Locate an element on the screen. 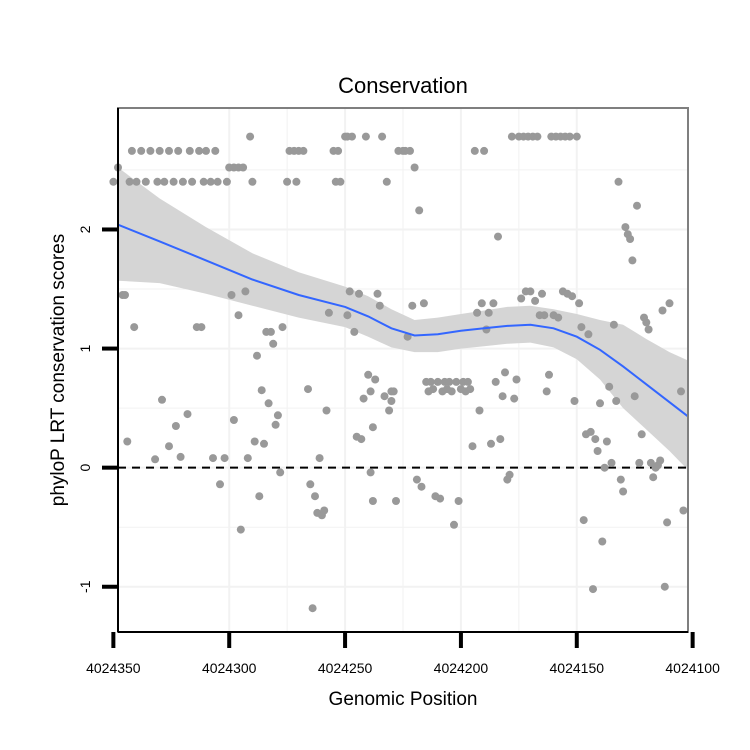  y-tick-label: 1 is located at coordinates (85, 348).